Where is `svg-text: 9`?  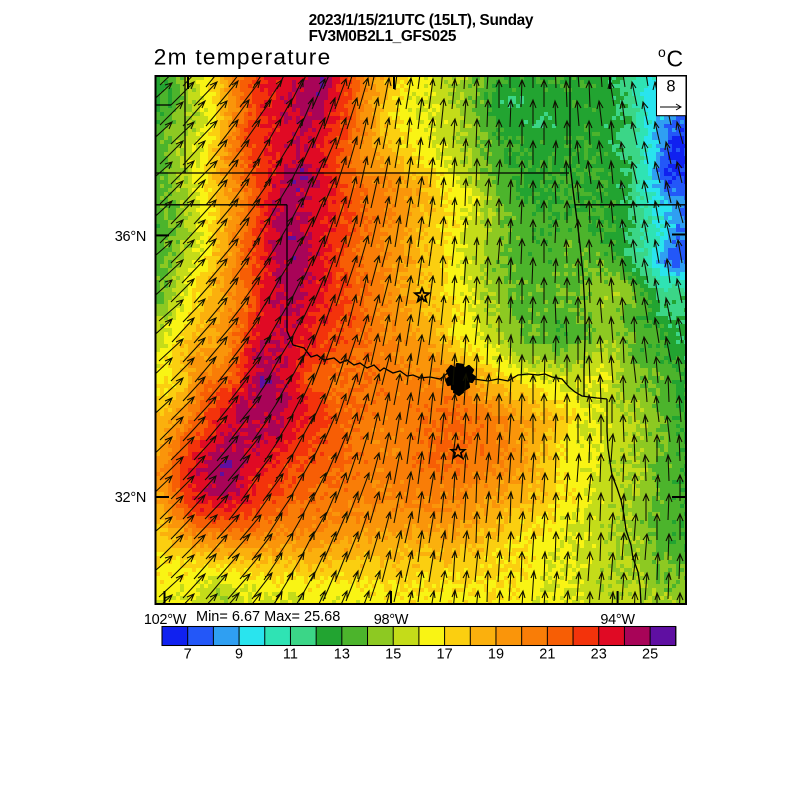 svg-text: 9 is located at coordinates (239, 655).